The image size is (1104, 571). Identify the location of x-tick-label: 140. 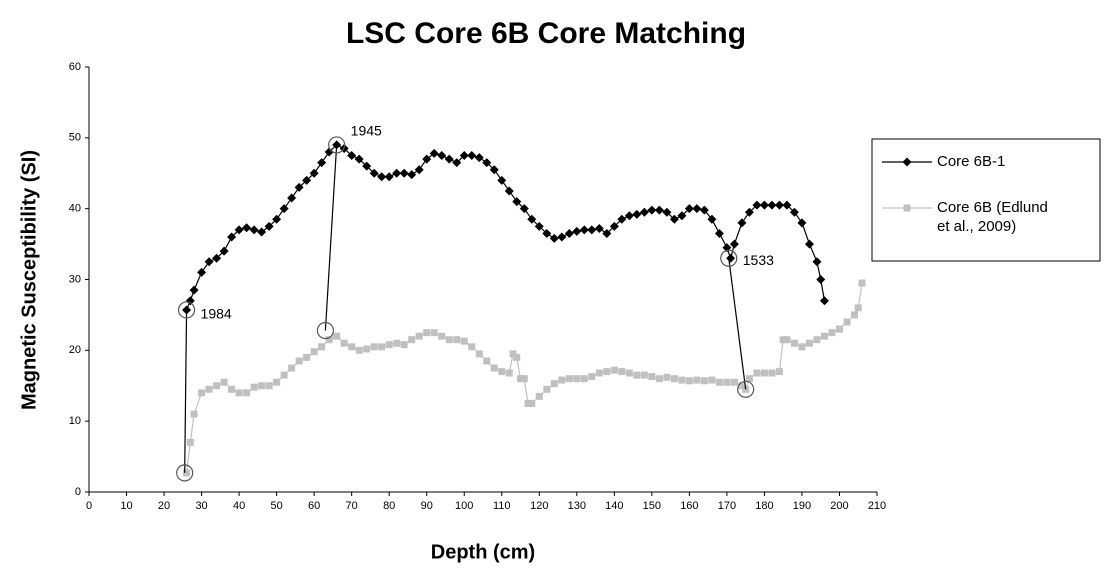
(614, 506).